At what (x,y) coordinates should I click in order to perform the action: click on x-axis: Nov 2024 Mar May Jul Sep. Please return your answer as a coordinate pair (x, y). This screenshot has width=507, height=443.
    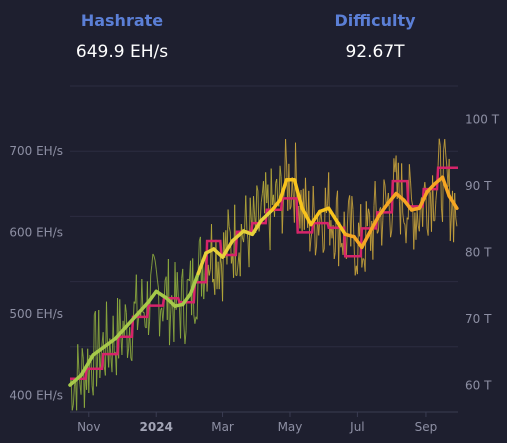
    Looking at the image, I should click on (257, 423).